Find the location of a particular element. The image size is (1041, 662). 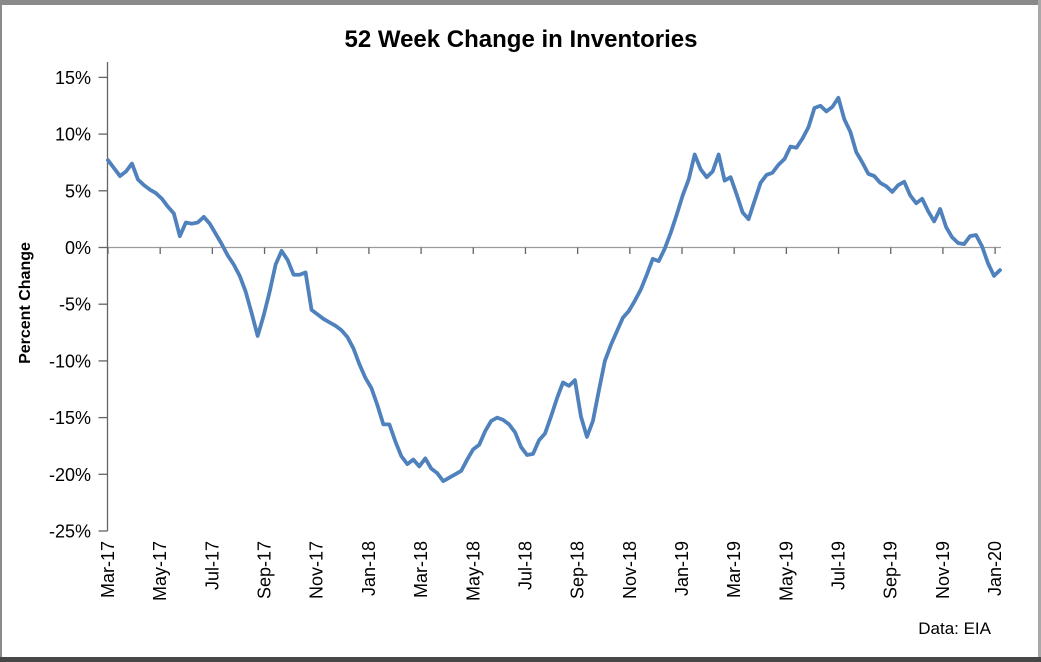

x-tick-label: Sep-18 is located at coordinates (578, 570).